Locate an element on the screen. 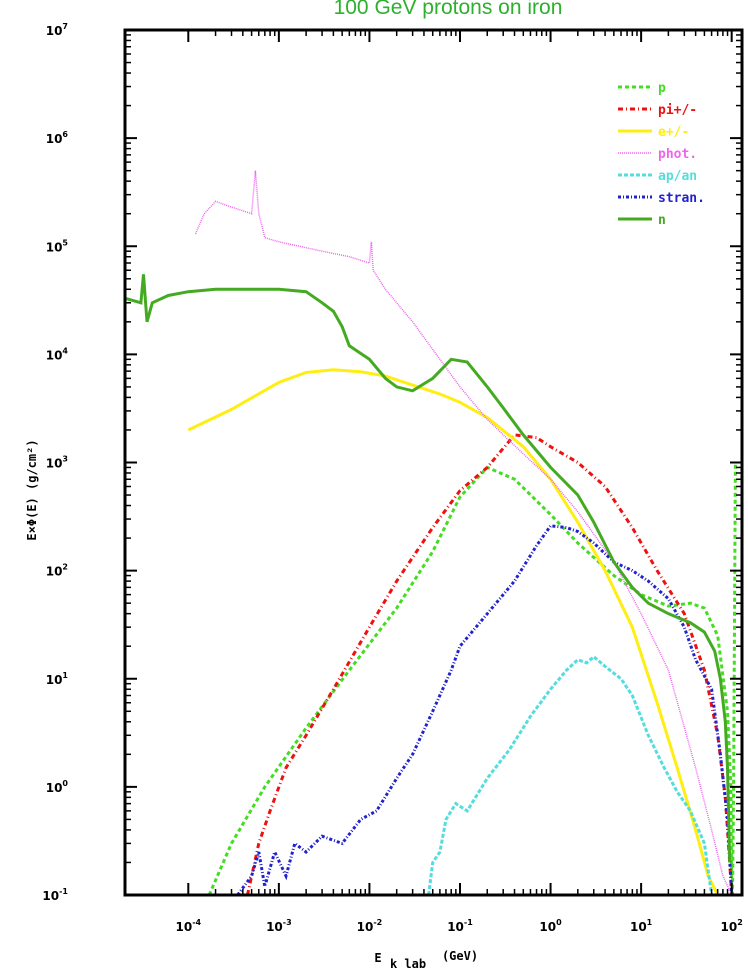  y-tick-label: 107 is located at coordinates (57, 30).